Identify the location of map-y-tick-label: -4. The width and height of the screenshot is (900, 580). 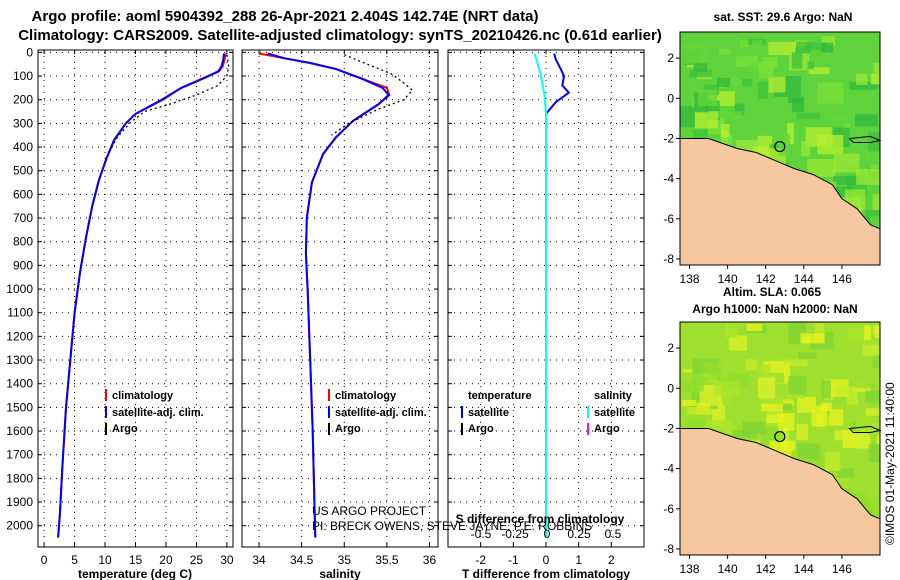
(668, 469).